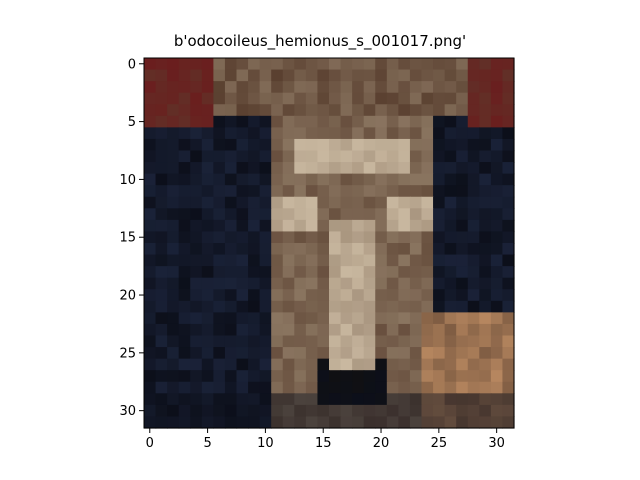 The height and width of the screenshot is (480, 640). Describe the element at coordinates (127, 296) in the screenshot. I see `y-tick-label: 20` at that location.